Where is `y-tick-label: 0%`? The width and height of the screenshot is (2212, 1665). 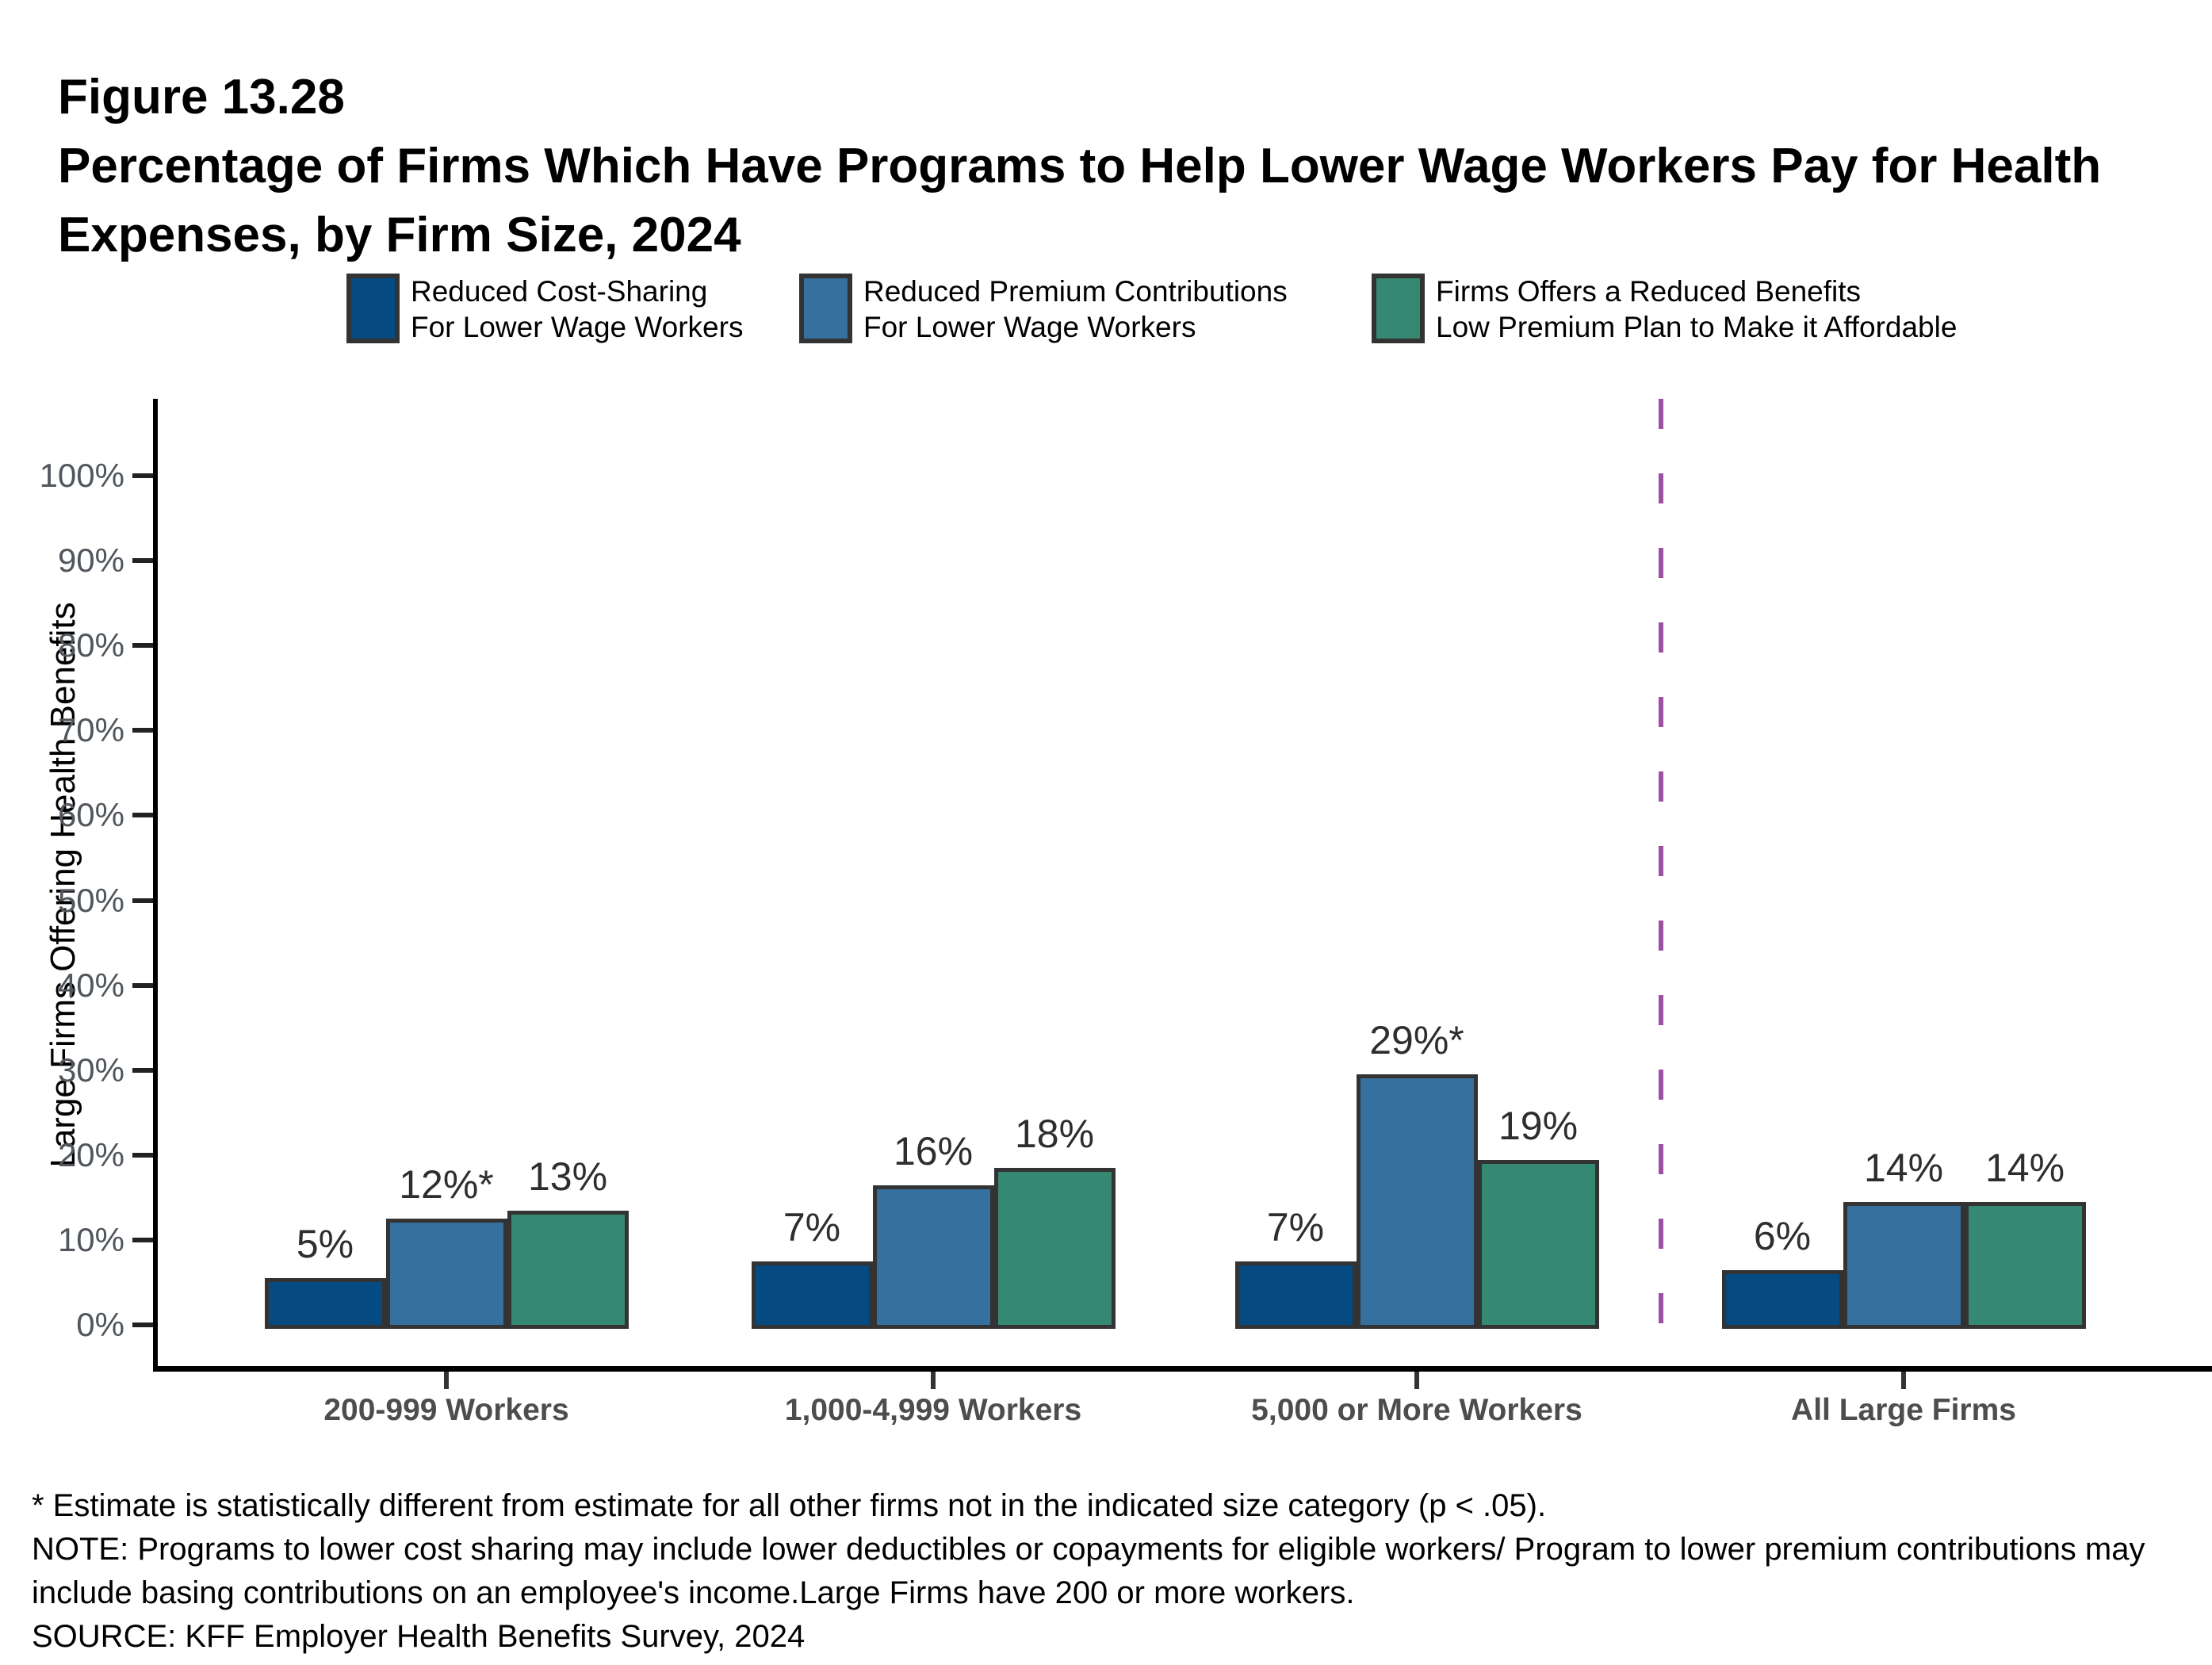
y-tick-label: 0% is located at coordinates (100, 1324).